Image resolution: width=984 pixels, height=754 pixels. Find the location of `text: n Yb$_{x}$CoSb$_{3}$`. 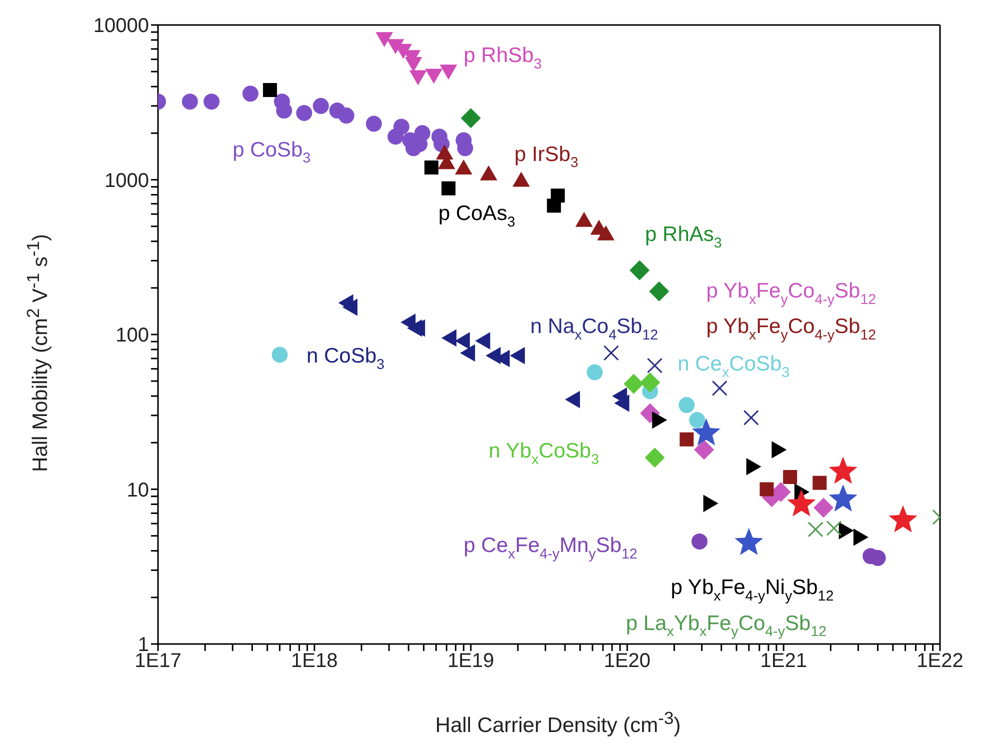

text: n Yb$_{x}$CoSb$_{3}$ is located at coordinates (544, 453).